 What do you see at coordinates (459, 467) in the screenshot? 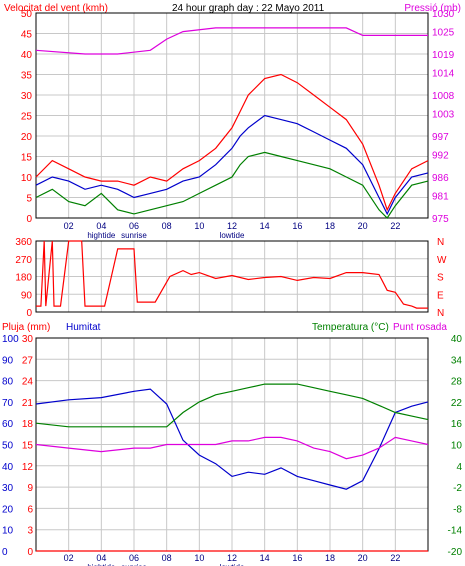
I see `y-tick-label-temperature: 4` at bounding box center [459, 467].